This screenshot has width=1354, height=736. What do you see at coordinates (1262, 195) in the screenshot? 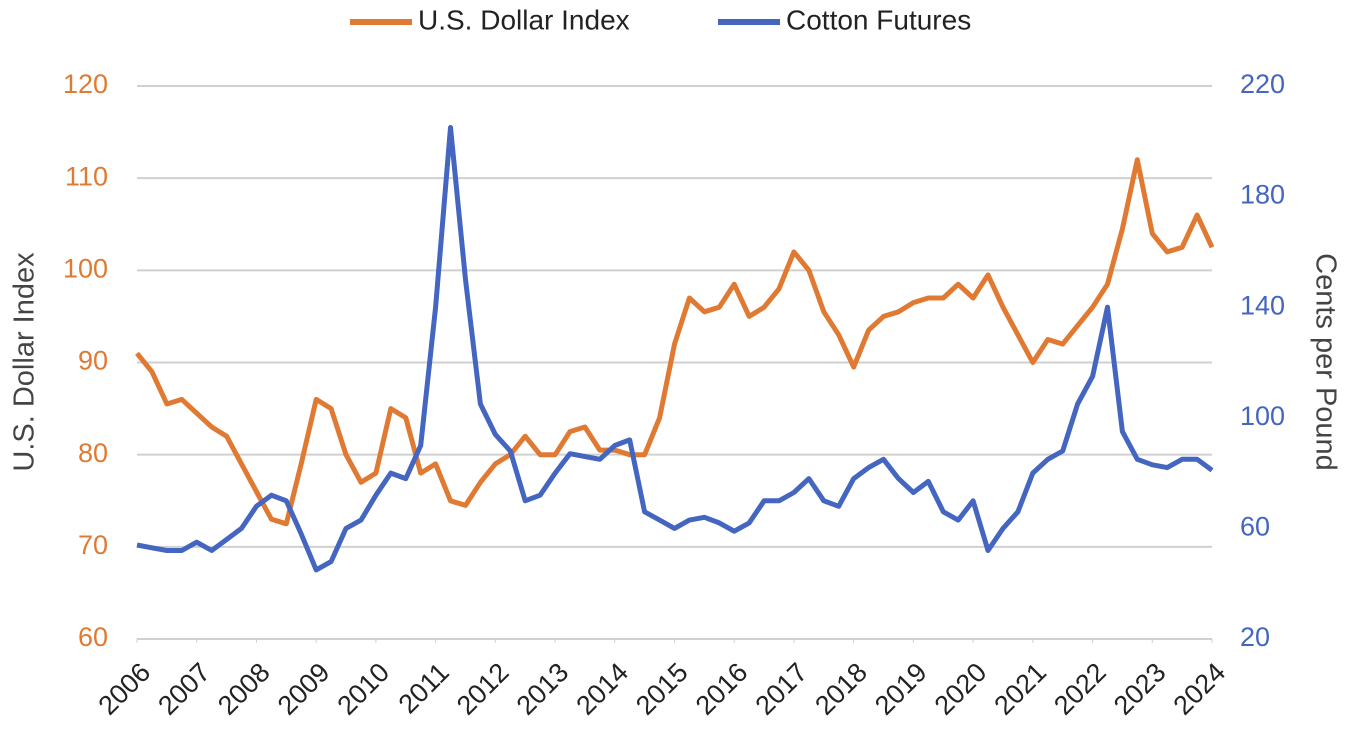
I see `y2-tick-label: 180` at bounding box center [1262, 195].